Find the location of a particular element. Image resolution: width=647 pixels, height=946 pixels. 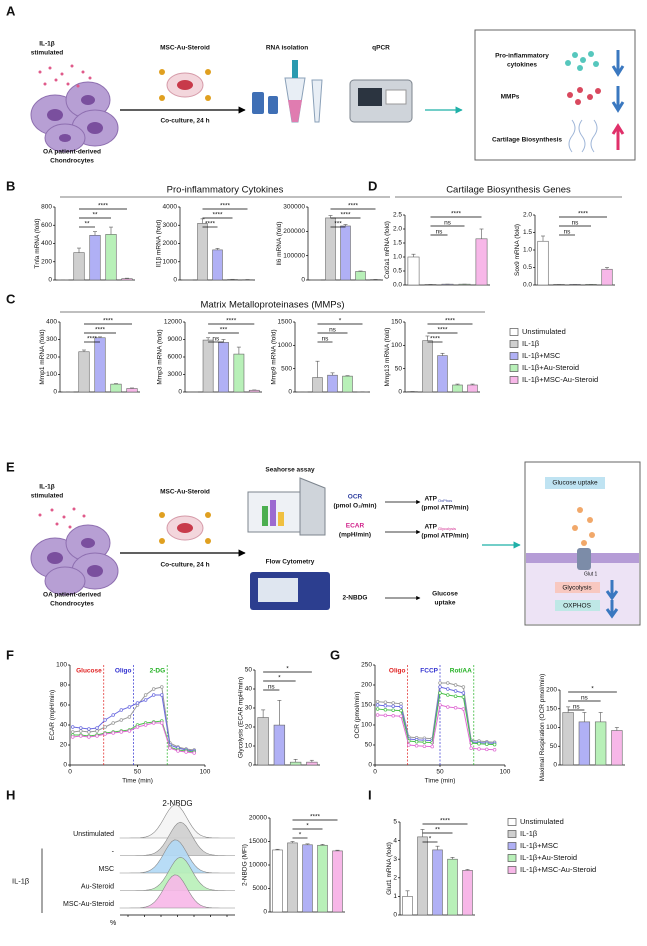

y-tick-label: 50 is located at coordinates (369, 745).